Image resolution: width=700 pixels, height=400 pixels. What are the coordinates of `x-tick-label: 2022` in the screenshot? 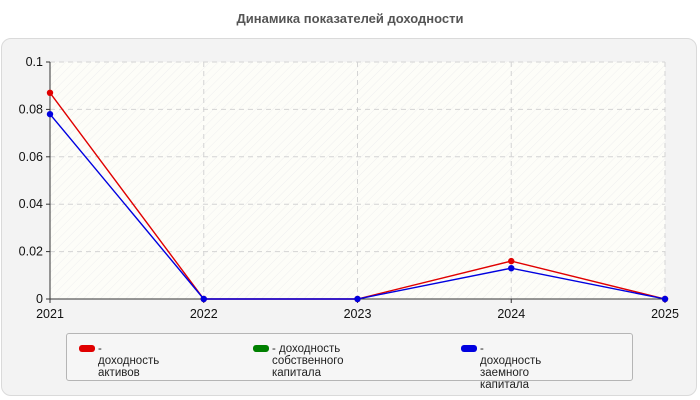 It's located at (204, 314).